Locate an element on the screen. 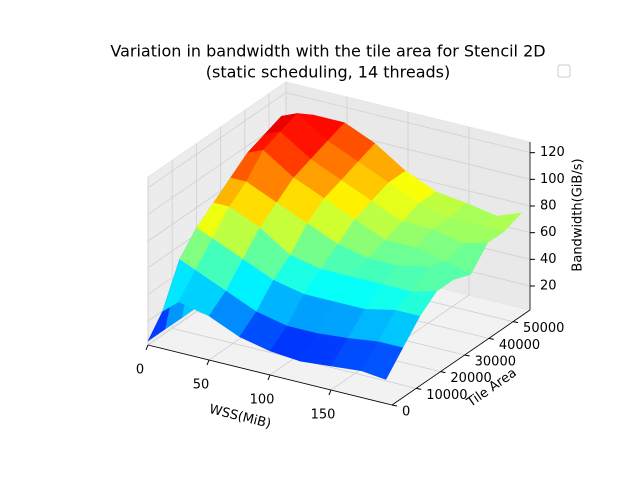 This screenshot has width=640, height=480. x-tick-label: 0 is located at coordinates (140, 370).